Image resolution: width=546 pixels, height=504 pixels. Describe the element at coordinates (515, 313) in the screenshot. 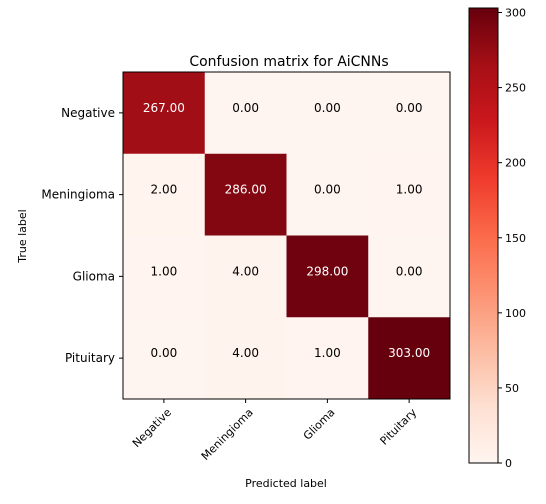

I see `colorbar-tick-label: 100` at that location.